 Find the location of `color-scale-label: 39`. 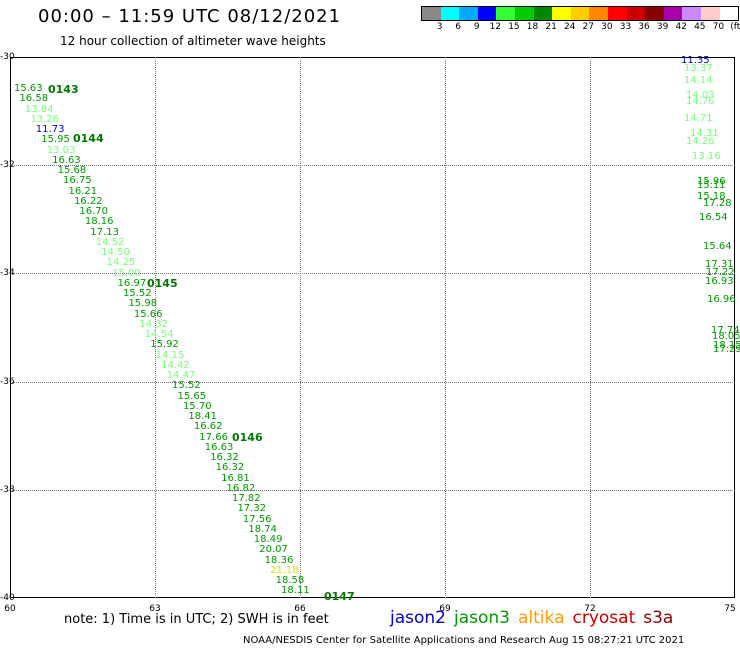

color-scale-label: 39 is located at coordinates (662, 27).